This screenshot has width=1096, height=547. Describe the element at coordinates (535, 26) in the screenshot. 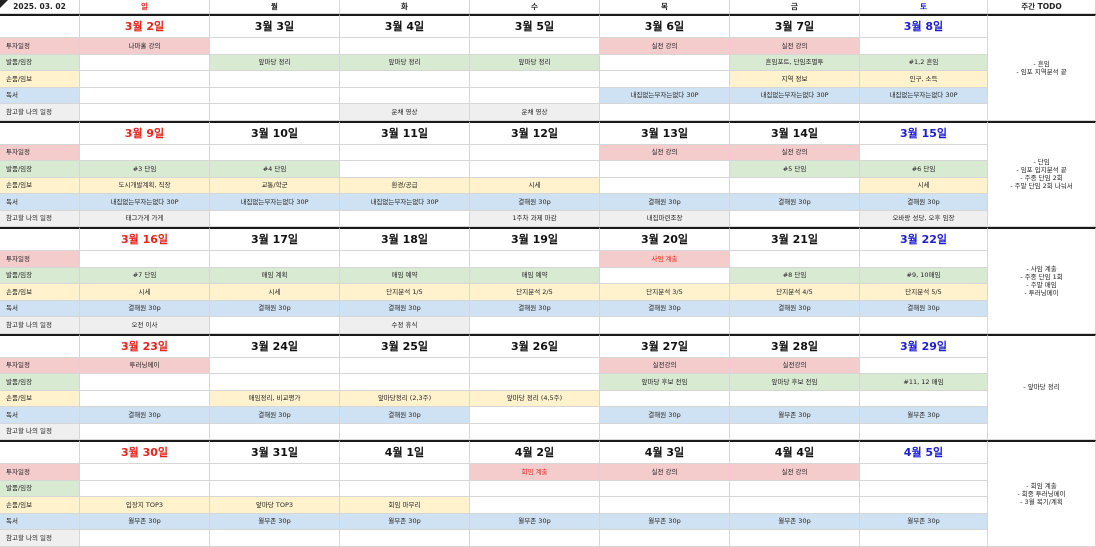

I see `date-cell: 3월 5일` at that location.